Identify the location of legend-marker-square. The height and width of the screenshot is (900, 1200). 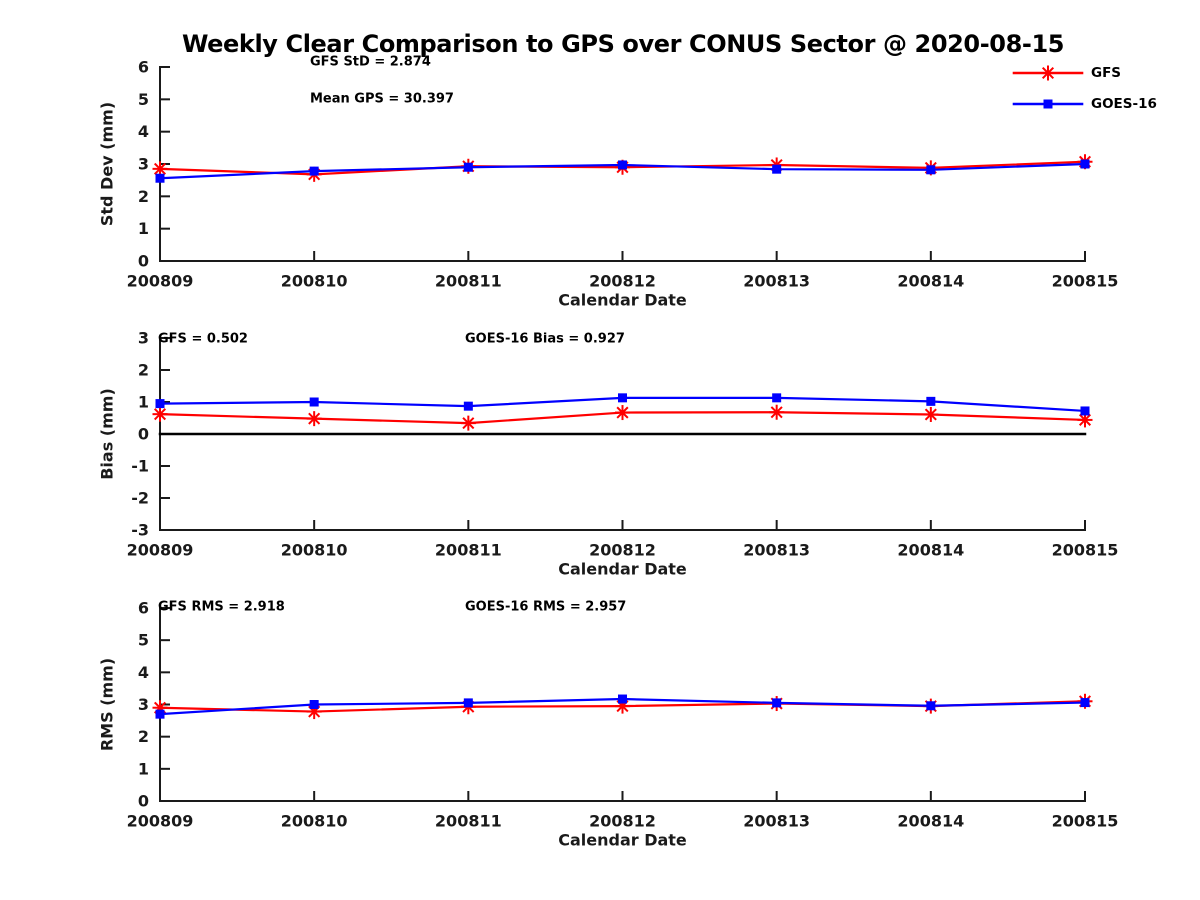
(1048, 104).